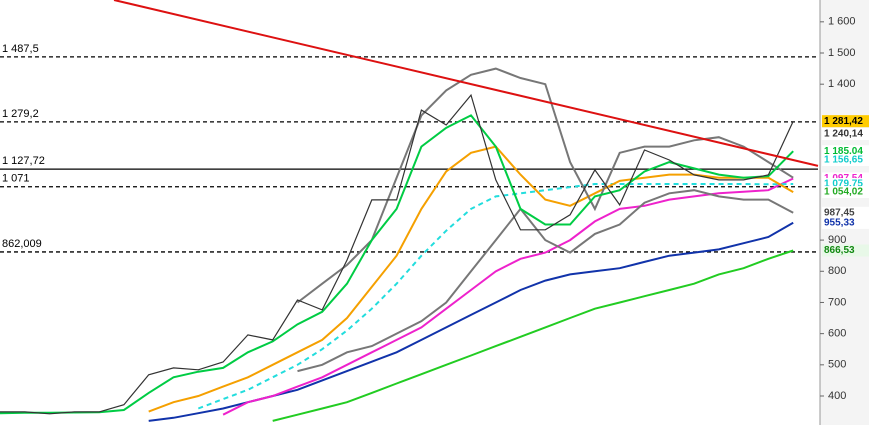  What do you see at coordinates (839, 250) in the screenshot?
I see `price-tag-label: 866,53` at bounding box center [839, 250].